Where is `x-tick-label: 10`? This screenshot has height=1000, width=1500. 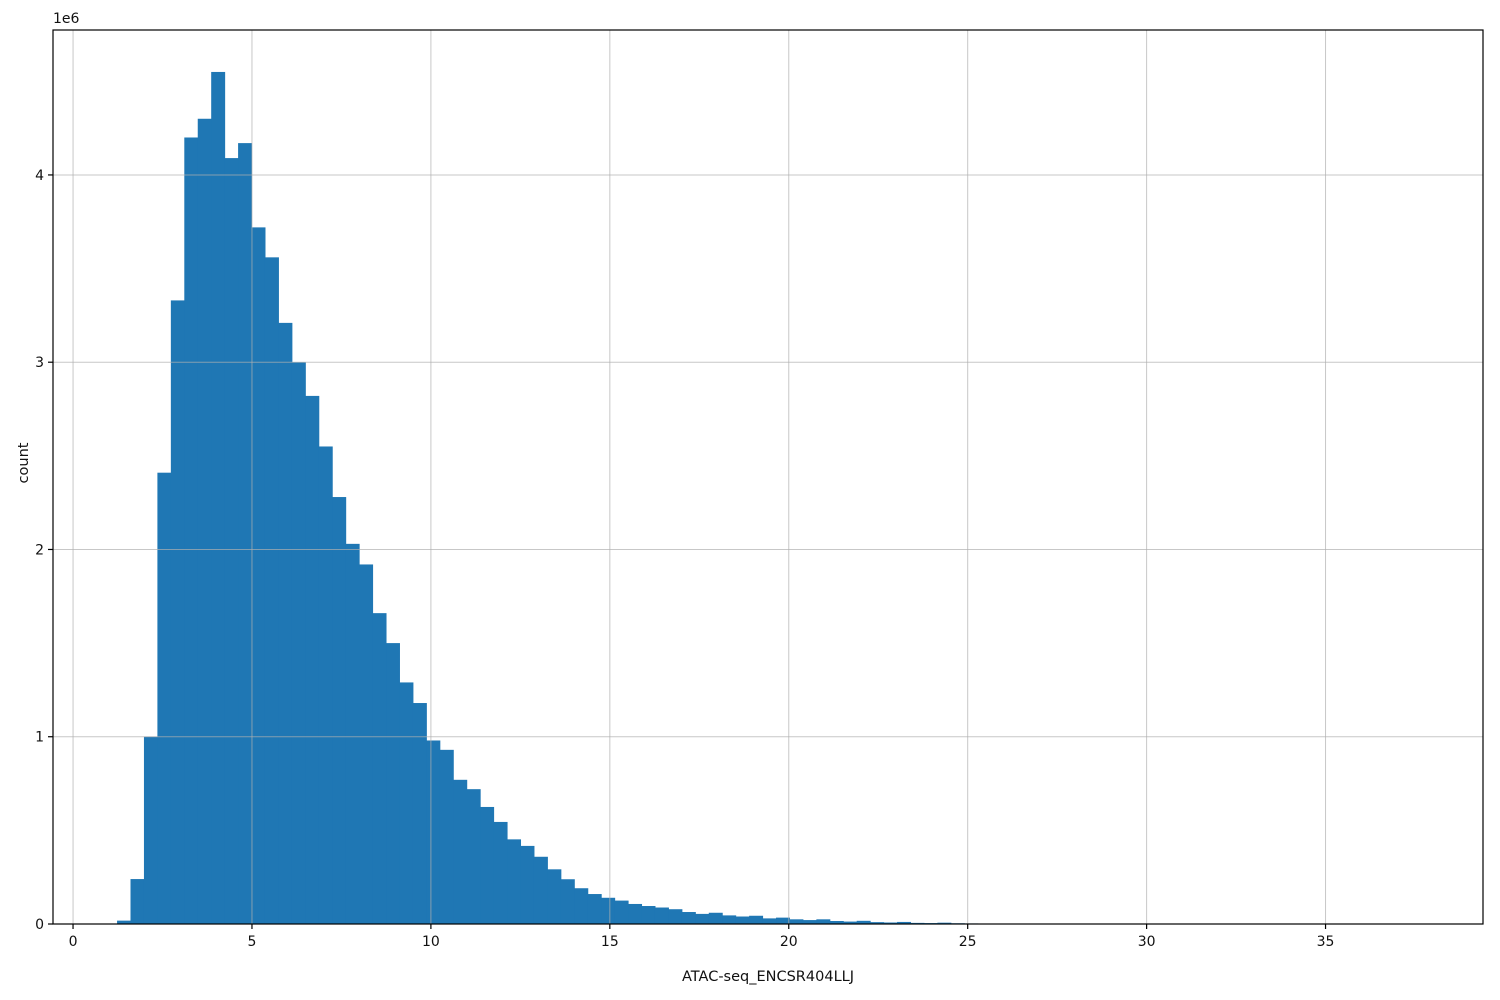 x-tick-label: 10 is located at coordinates (431, 942).